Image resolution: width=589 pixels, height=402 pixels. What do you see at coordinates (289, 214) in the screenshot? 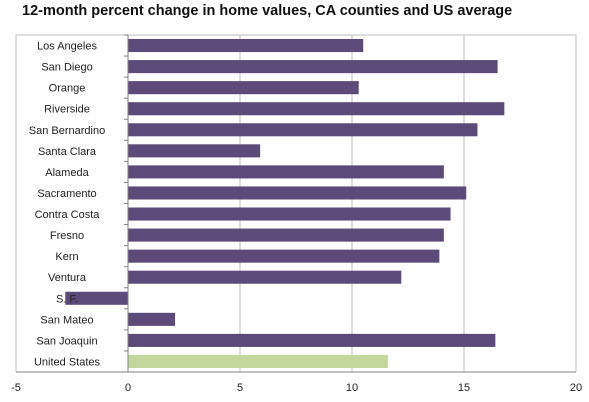
I see `bar-contra-costa` at bounding box center [289, 214].